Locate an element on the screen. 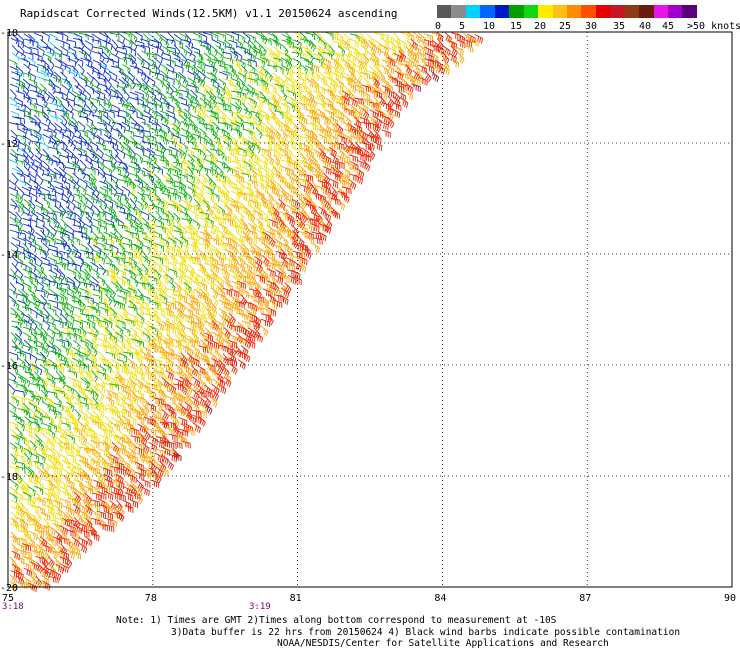 This screenshot has width=740, height=650. y-tick-label: -16 is located at coordinates (9, 366).